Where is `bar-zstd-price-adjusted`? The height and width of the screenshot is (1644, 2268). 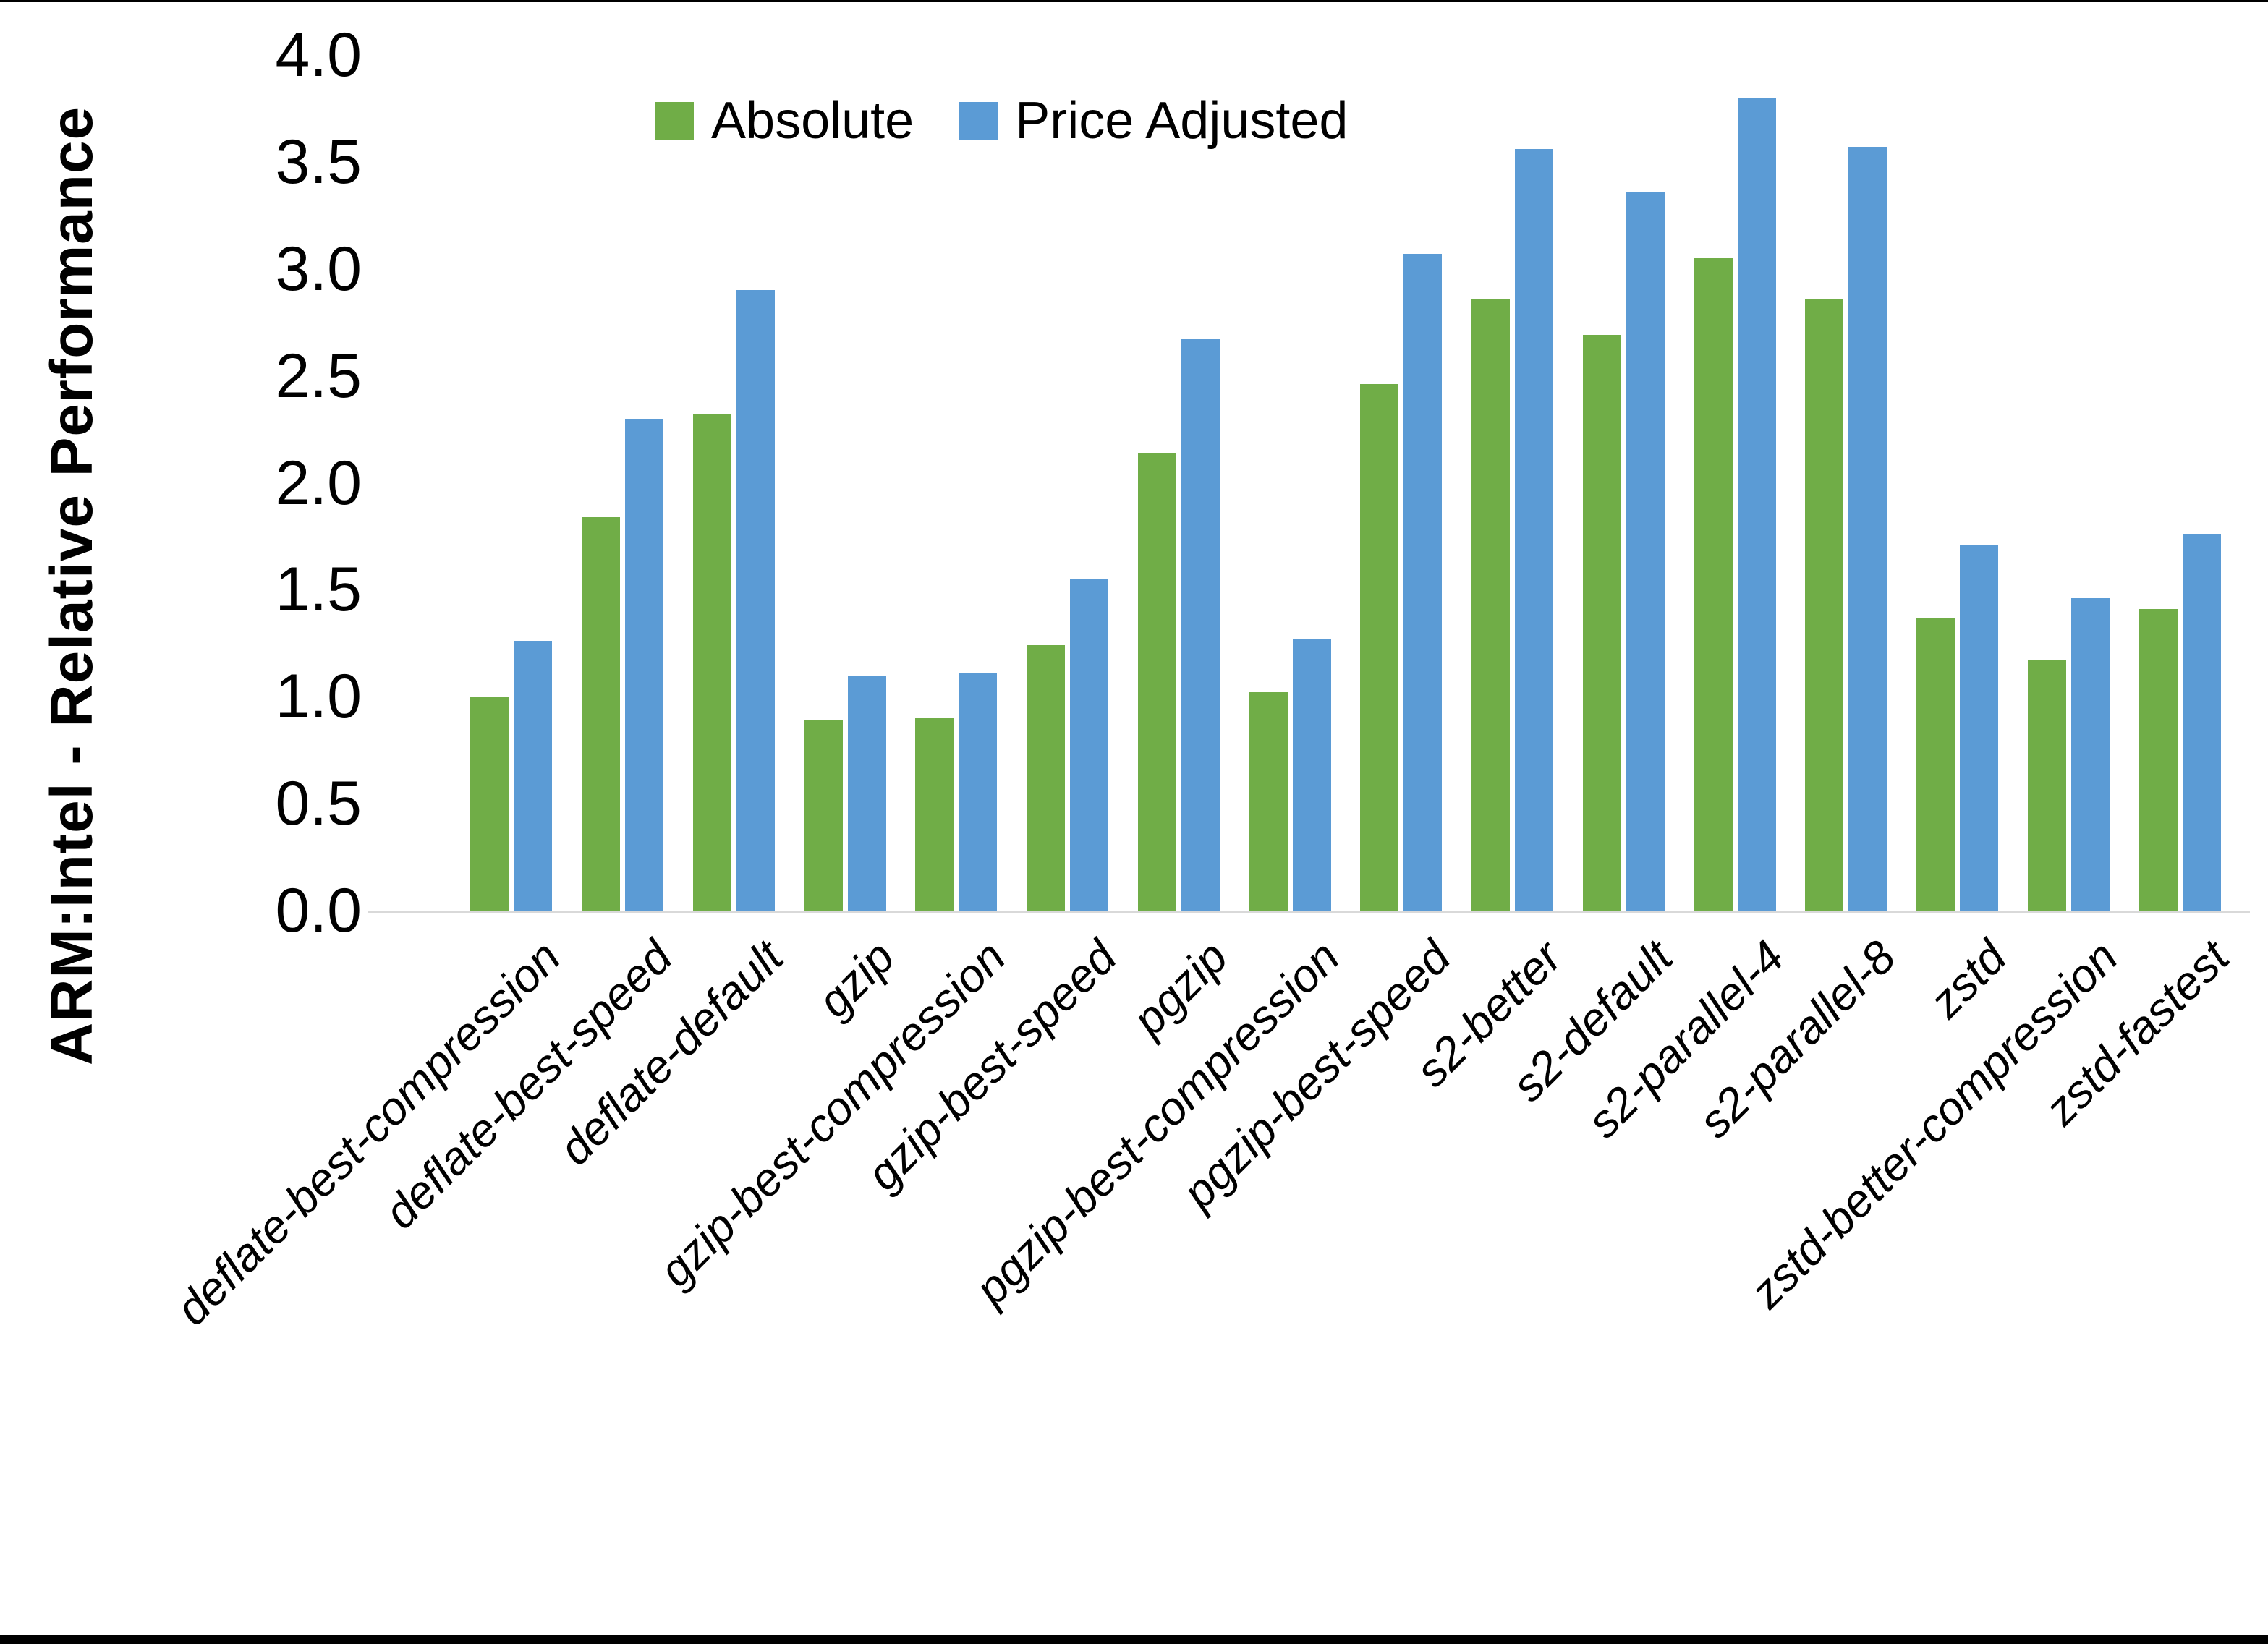 bar-zstd-price-adjusted is located at coordinates (1979, 728).